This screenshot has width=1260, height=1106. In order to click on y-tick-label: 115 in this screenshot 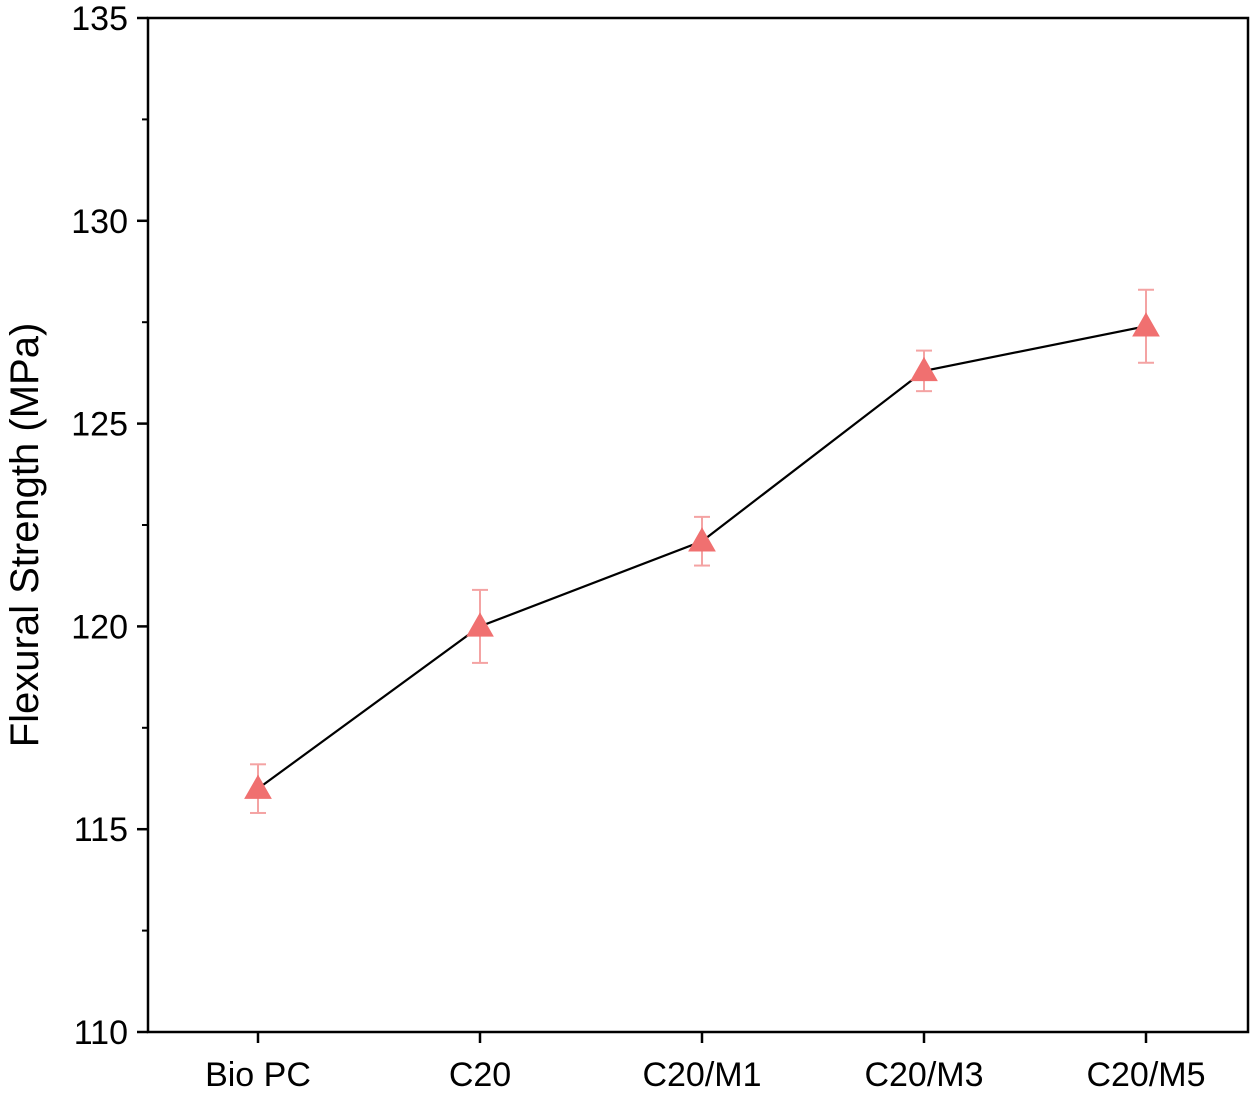, I will do `click(101, 830)`.